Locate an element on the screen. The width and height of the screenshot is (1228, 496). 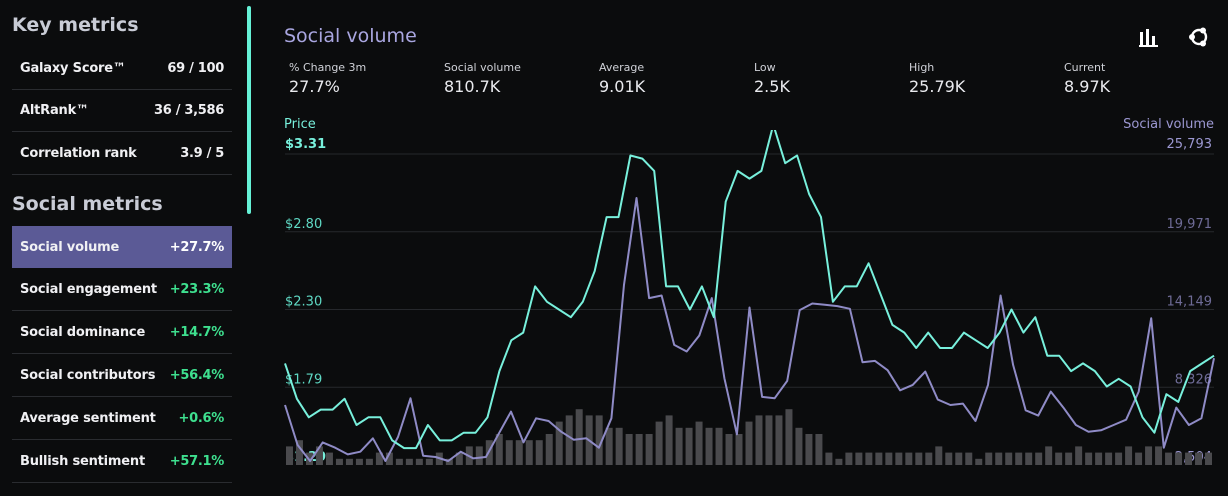
metric-label: Social engagement is located at coordinates (88, 289).